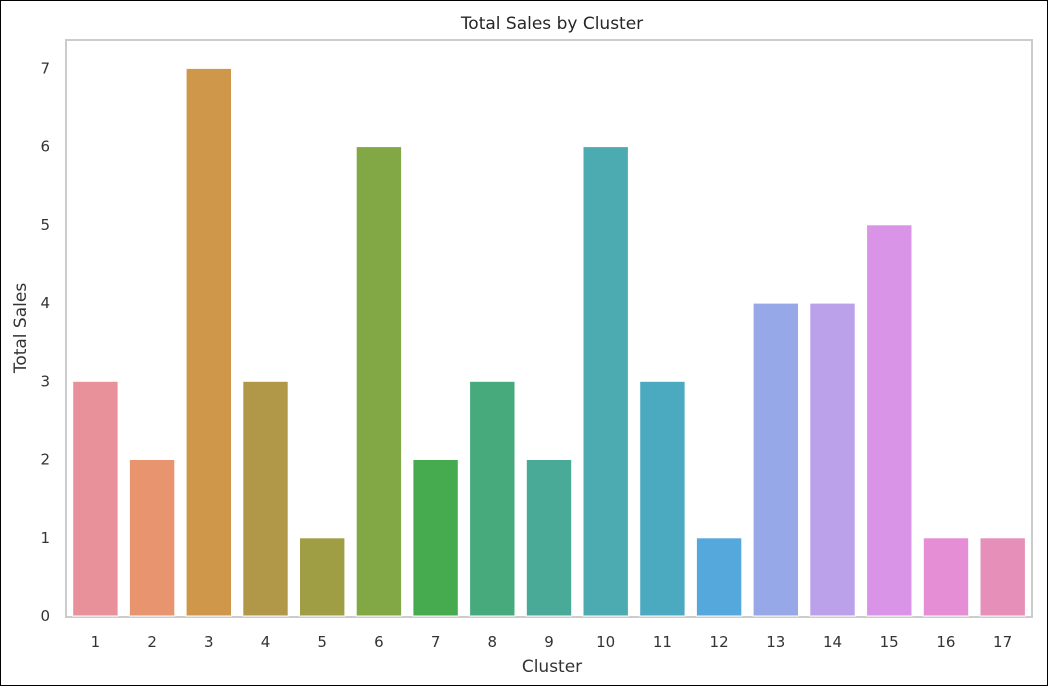  Describe the element at coordinates (209, 642) in the screenshot. I see `x-tick-label: 3` at that location.